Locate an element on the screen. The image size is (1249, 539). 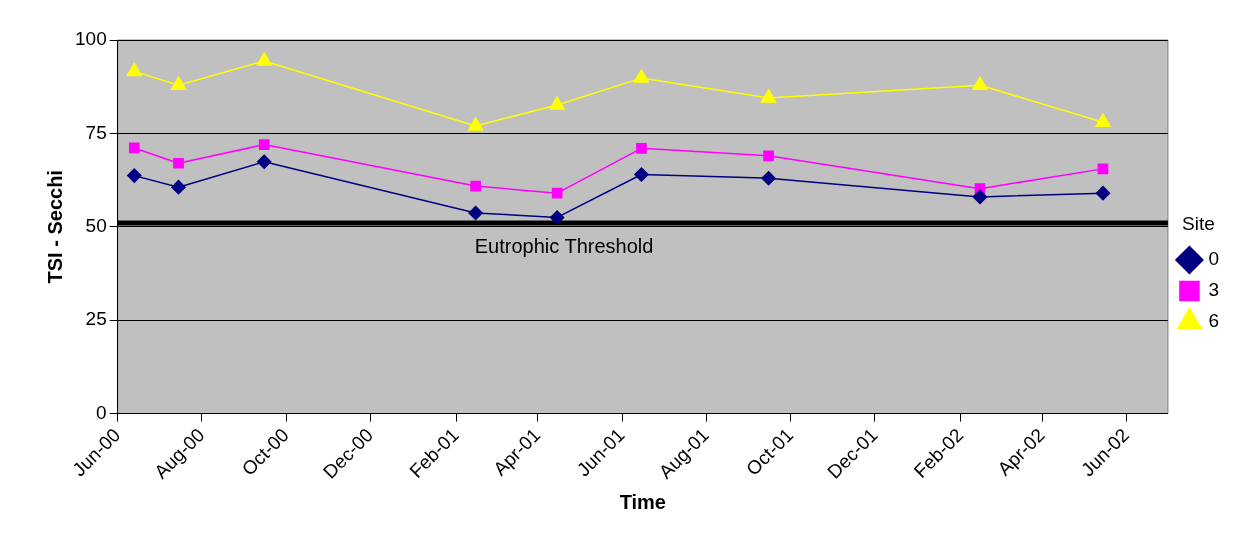
legend-label: 6 is located at coordinates (1214, 321).